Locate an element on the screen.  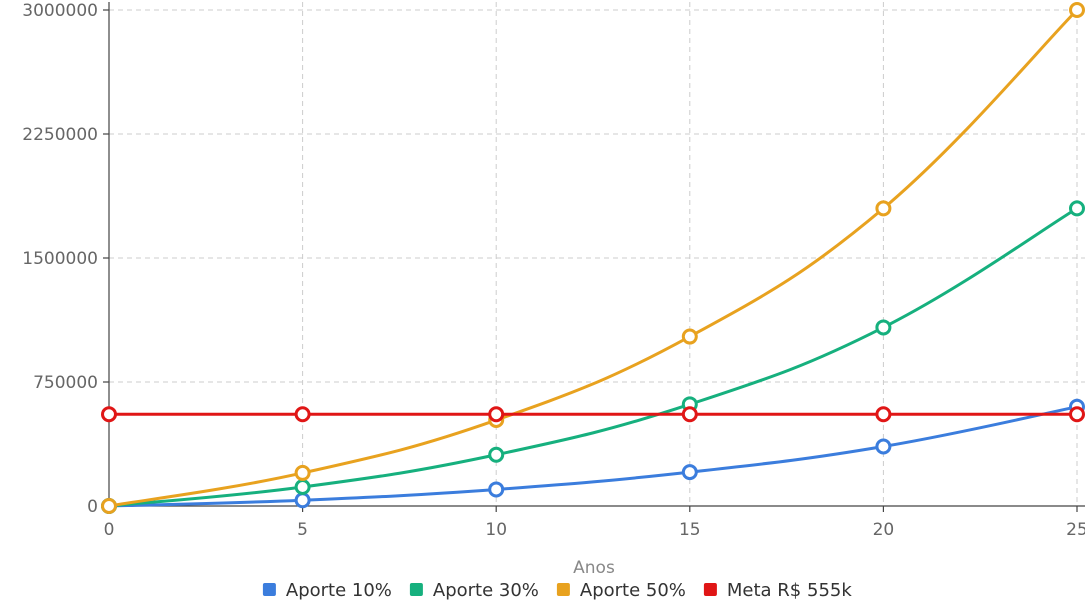
x-tick-label: 0 is located at coordinates (109, 530).